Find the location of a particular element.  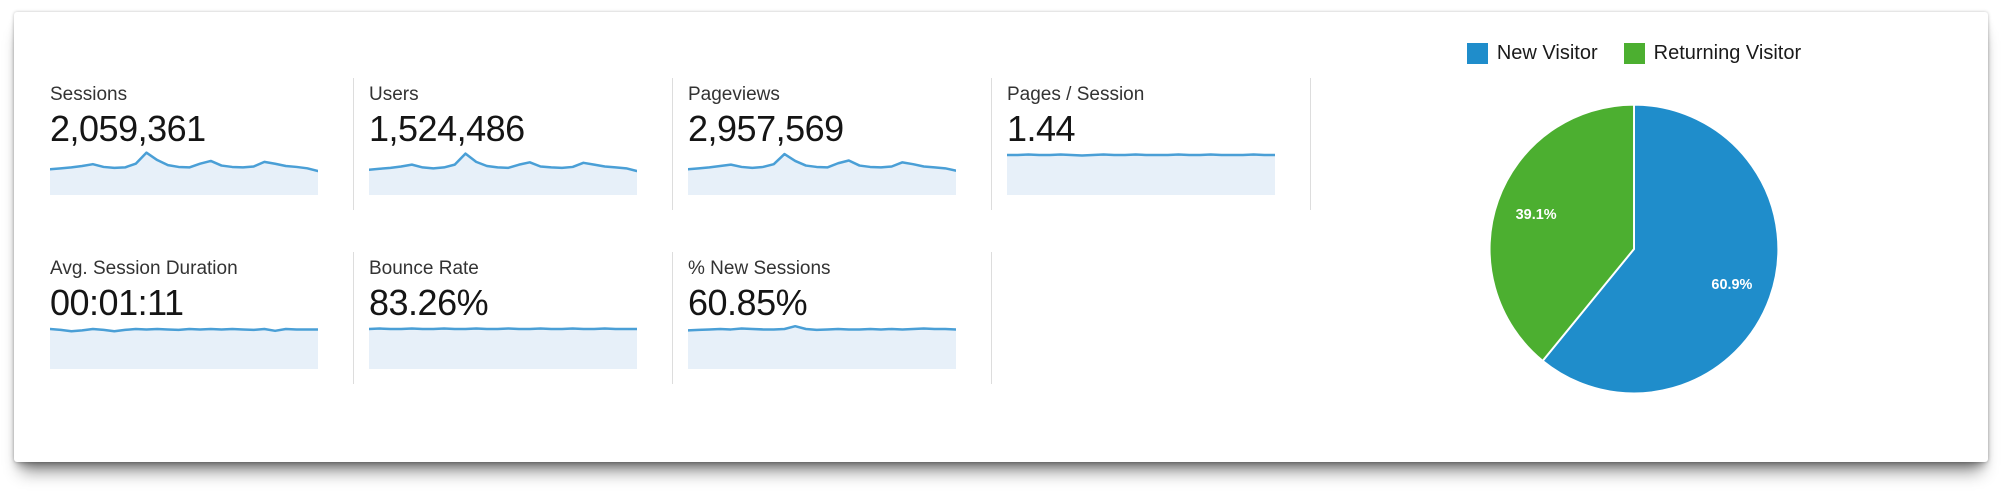

metric-card-users: Users 1,524,486 is located at coordinates (513, 144).